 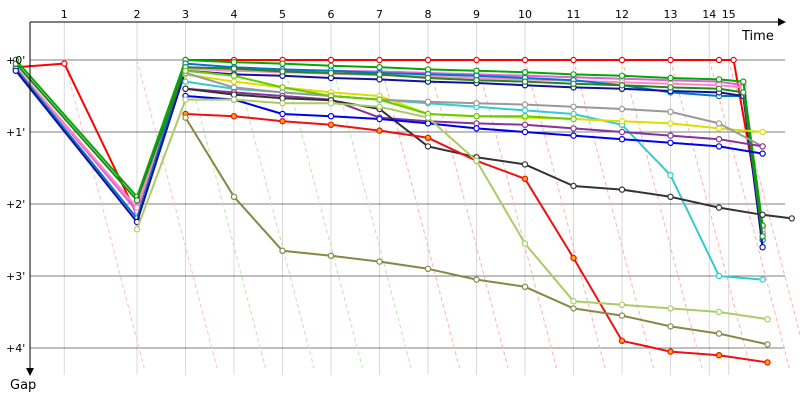 I want to click on lap-tick-label: 11, so click(x=574, y=14).